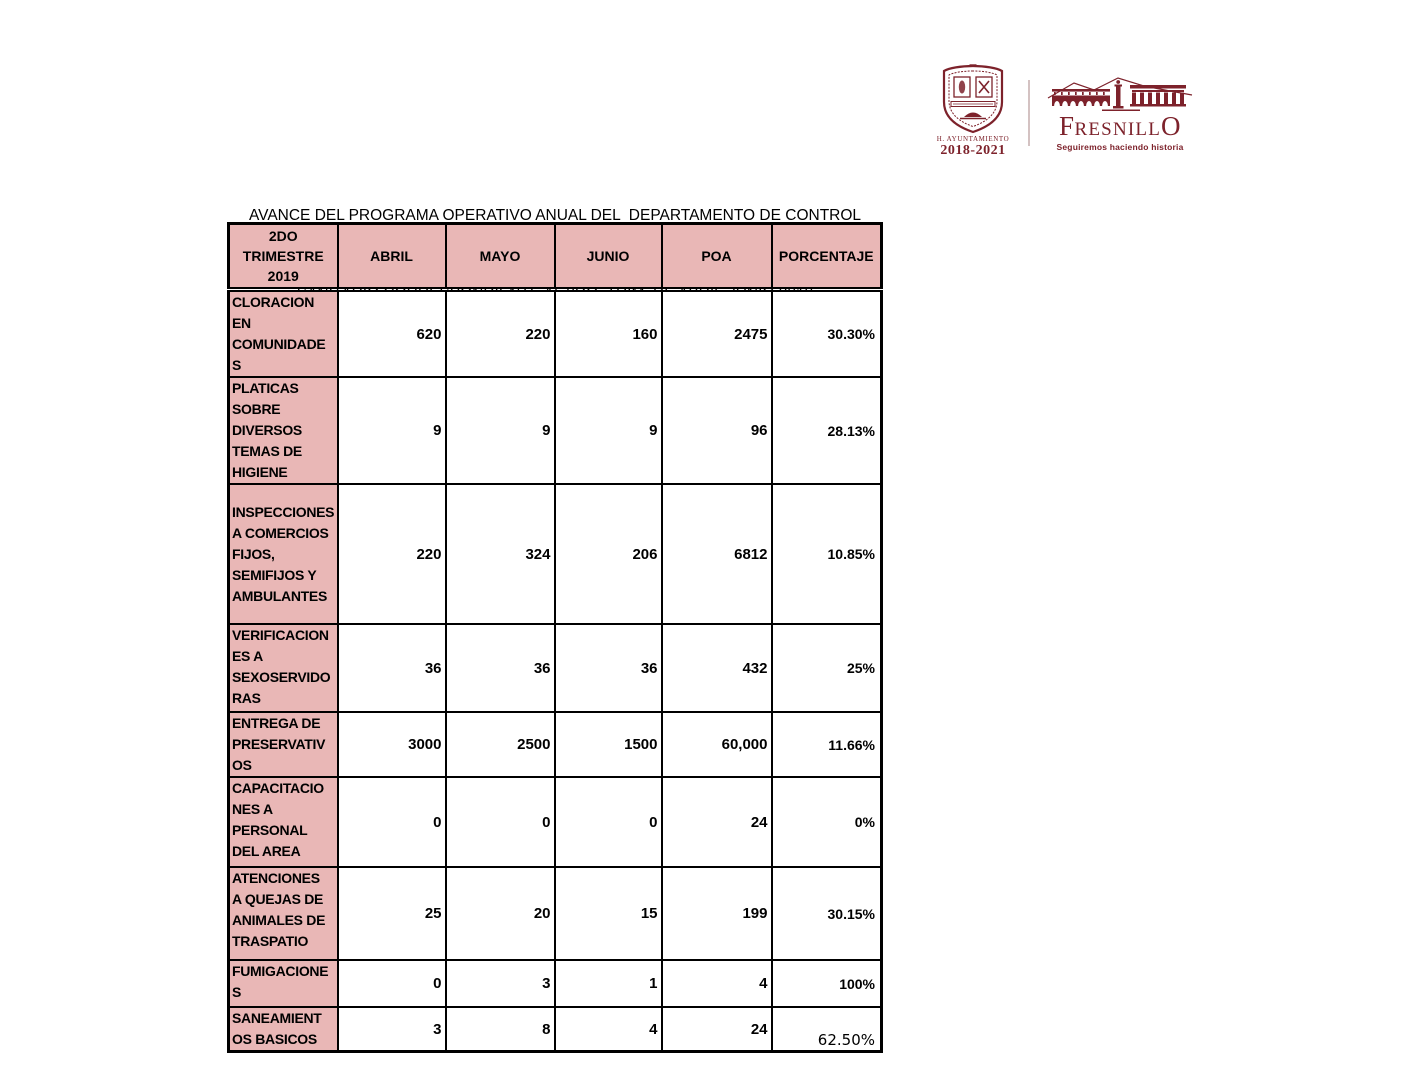 The height and width of the screenshot is (1088, 1408). Describe the element at coordinates (500, 744) in the screenshot. I see `mayo-value-cell: 2500` at that location.